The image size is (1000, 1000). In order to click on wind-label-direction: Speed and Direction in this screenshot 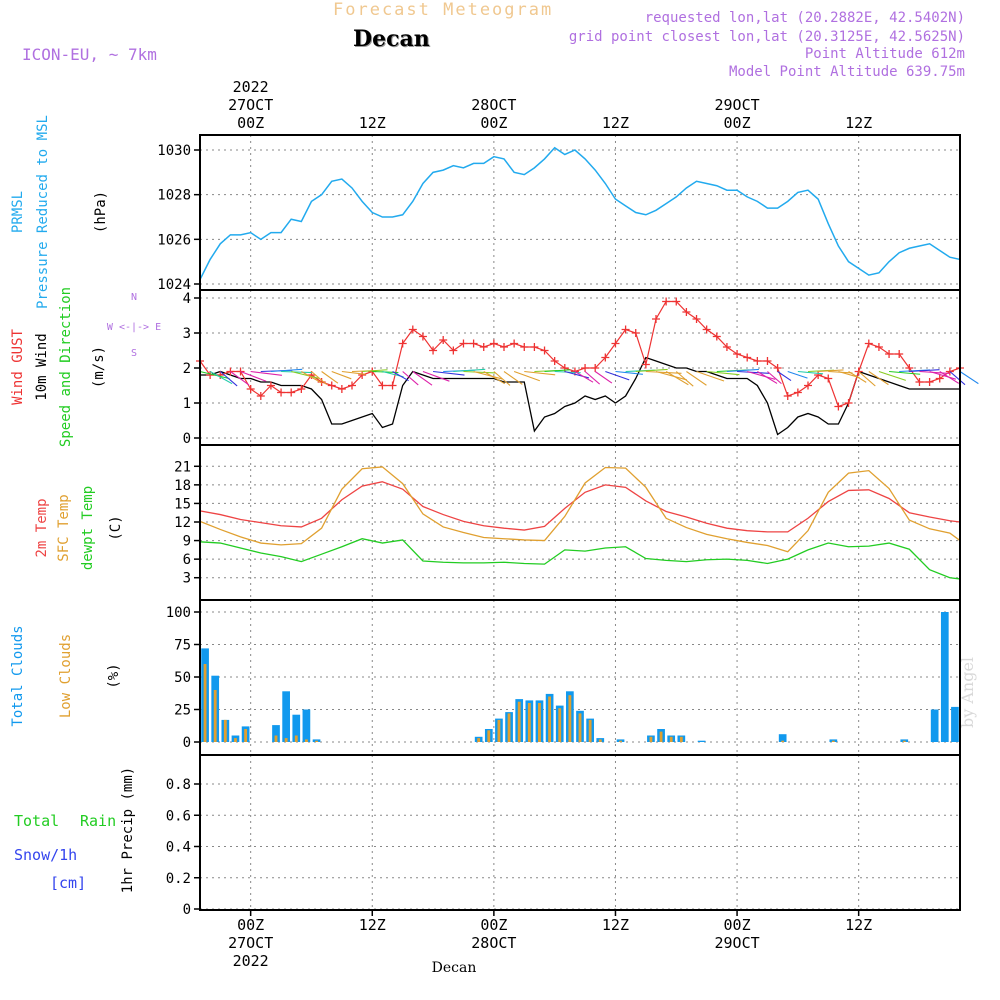, I will do `click(66, 367)`.